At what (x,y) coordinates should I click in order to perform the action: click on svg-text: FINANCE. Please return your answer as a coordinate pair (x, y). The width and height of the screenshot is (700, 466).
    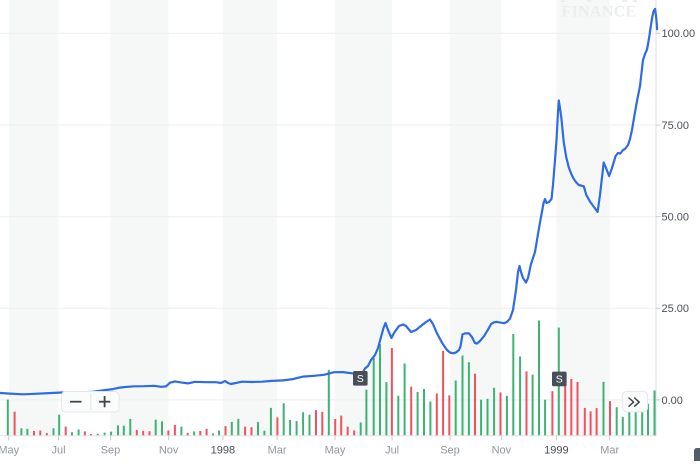
    Looking at the image, I should click on (599, 12).